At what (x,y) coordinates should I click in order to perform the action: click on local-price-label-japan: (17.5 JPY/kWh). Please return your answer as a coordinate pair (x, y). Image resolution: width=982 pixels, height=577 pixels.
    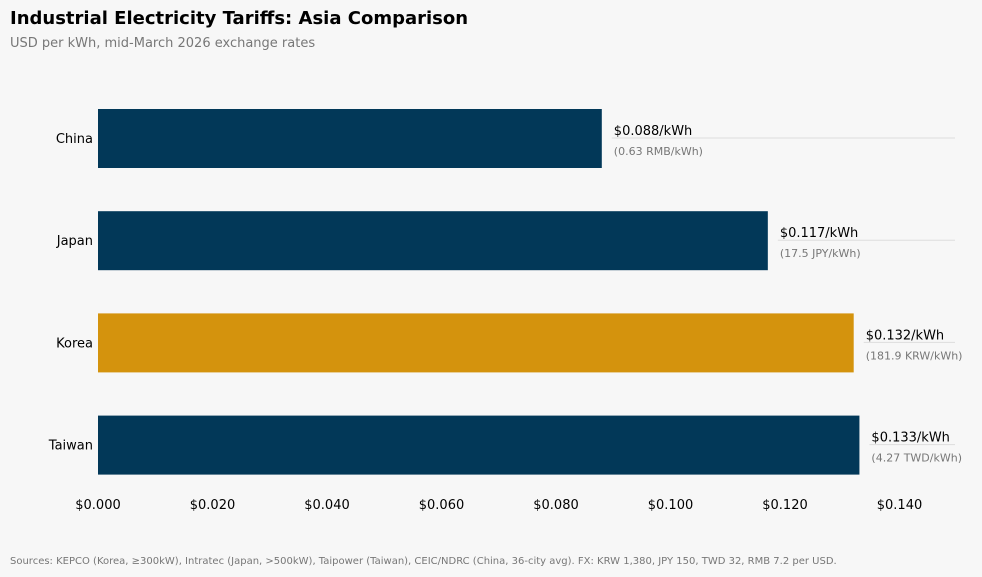
    Looking at the image, I should click on (820, 253).